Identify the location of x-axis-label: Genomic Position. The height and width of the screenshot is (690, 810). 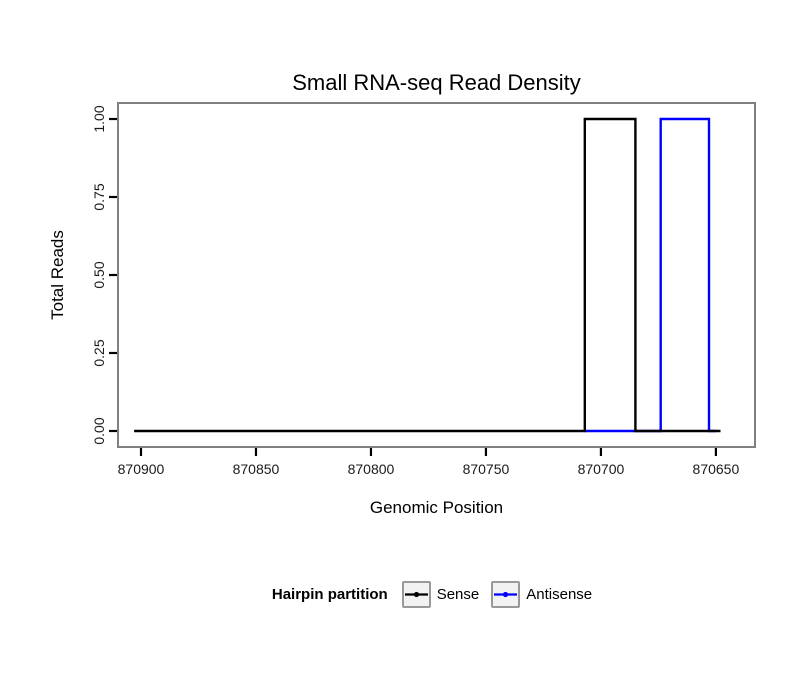
(436, 507).